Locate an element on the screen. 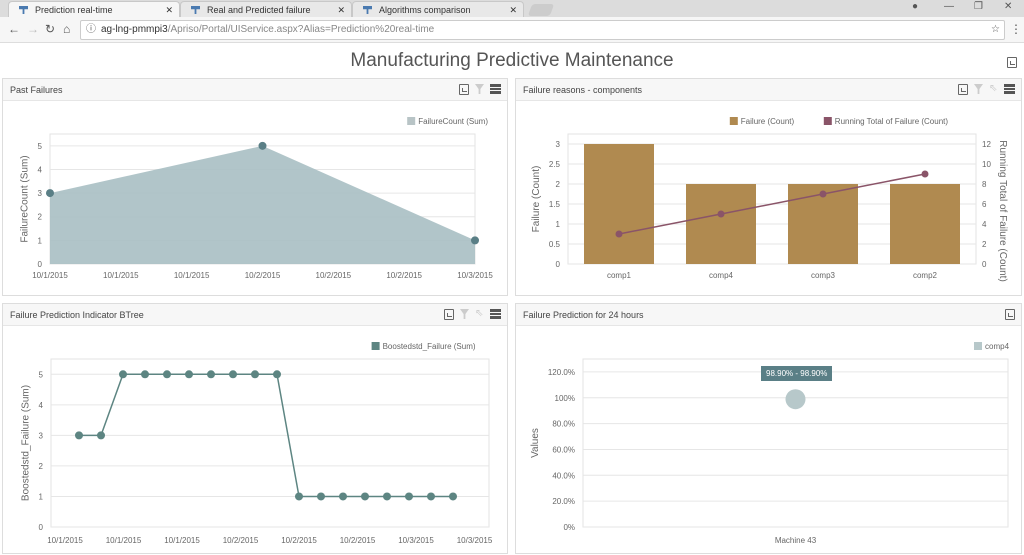  y-tick-label: 2.5 is located at coordinates (555, 164).